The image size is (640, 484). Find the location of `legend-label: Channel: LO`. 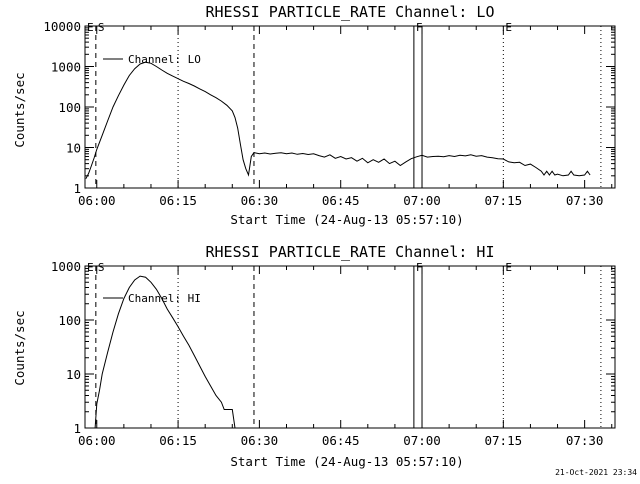

legend-label: Channel: LO is located at coordinates (164, 59).